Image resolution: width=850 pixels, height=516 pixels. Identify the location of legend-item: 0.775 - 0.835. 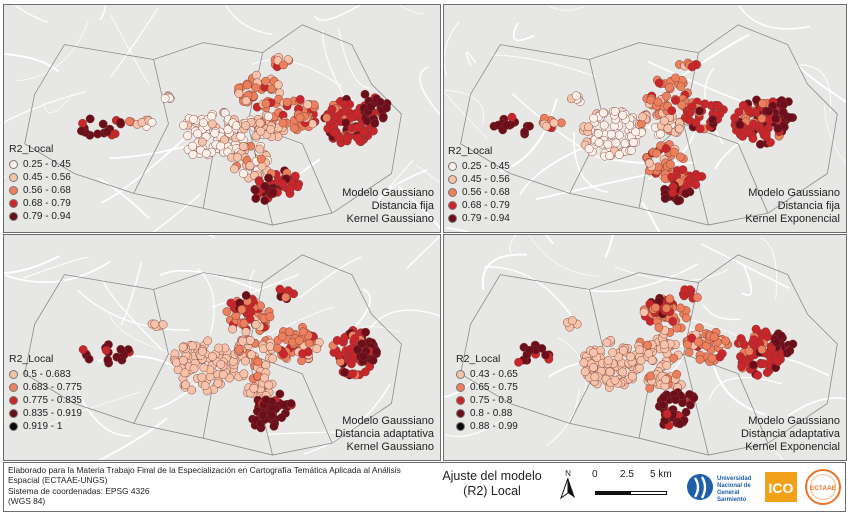
(45, 400).